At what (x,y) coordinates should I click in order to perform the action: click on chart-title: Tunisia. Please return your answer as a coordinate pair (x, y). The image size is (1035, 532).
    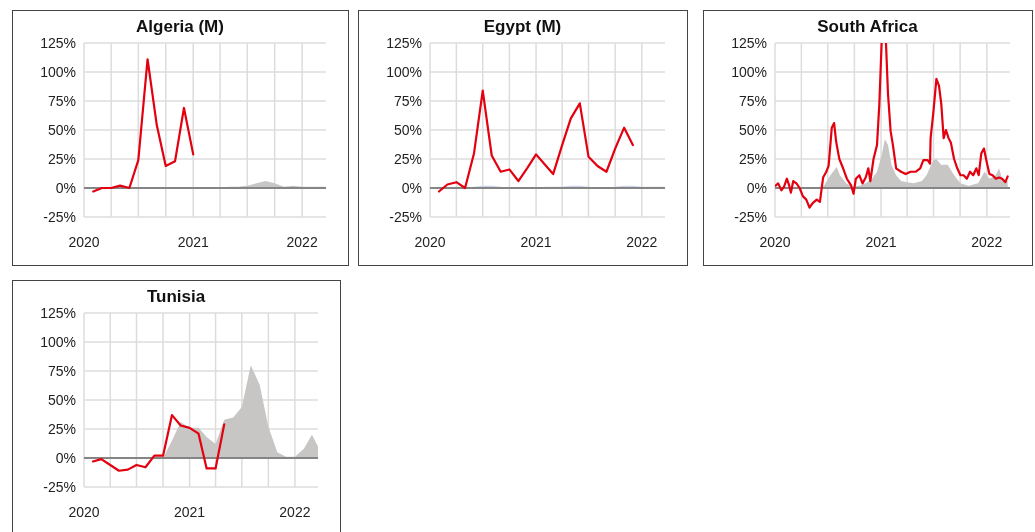
    Looking at the image, I should click on (176, 296).